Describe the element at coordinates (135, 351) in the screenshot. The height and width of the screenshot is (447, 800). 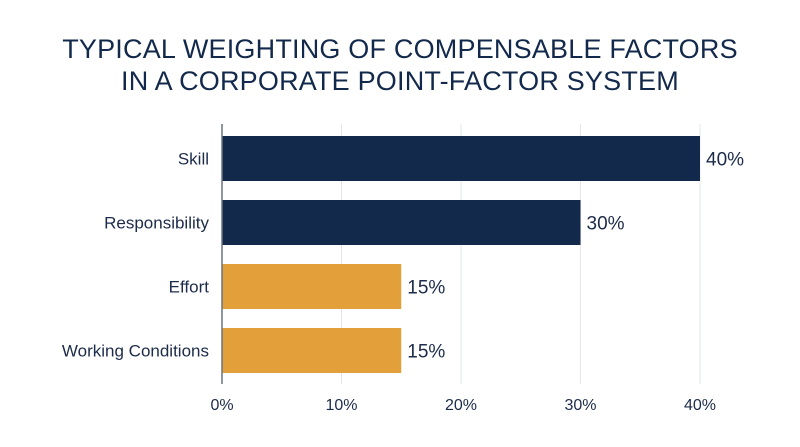
I see `category-label: Working Conditions` at that location.